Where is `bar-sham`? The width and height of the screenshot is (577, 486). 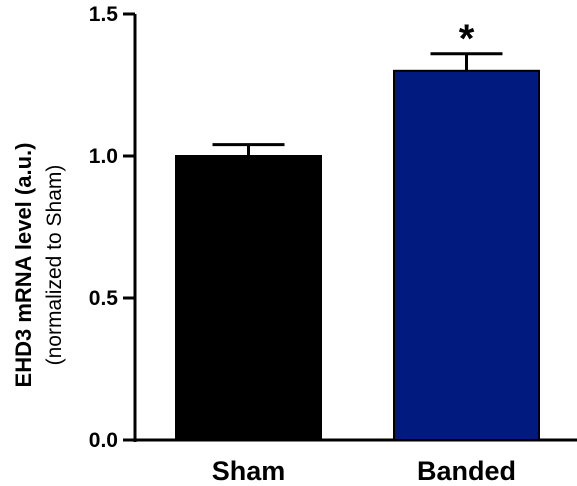
bar-sham is located at coordinates (248, 298).